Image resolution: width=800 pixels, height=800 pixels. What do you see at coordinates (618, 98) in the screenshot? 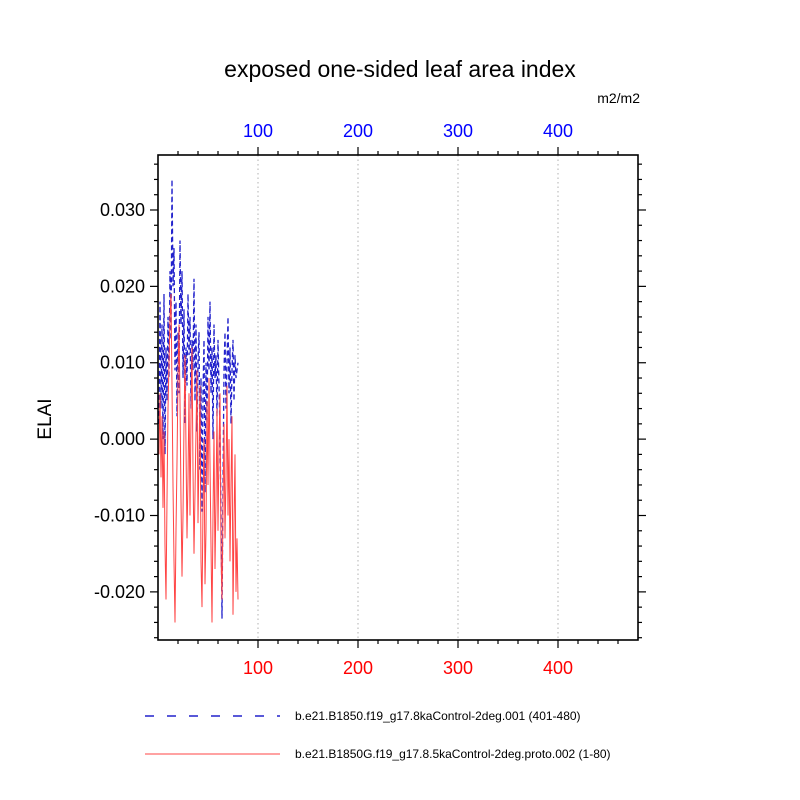
I see `top-axis-unit-label: m2/m2` at bounding box center [618, 98].